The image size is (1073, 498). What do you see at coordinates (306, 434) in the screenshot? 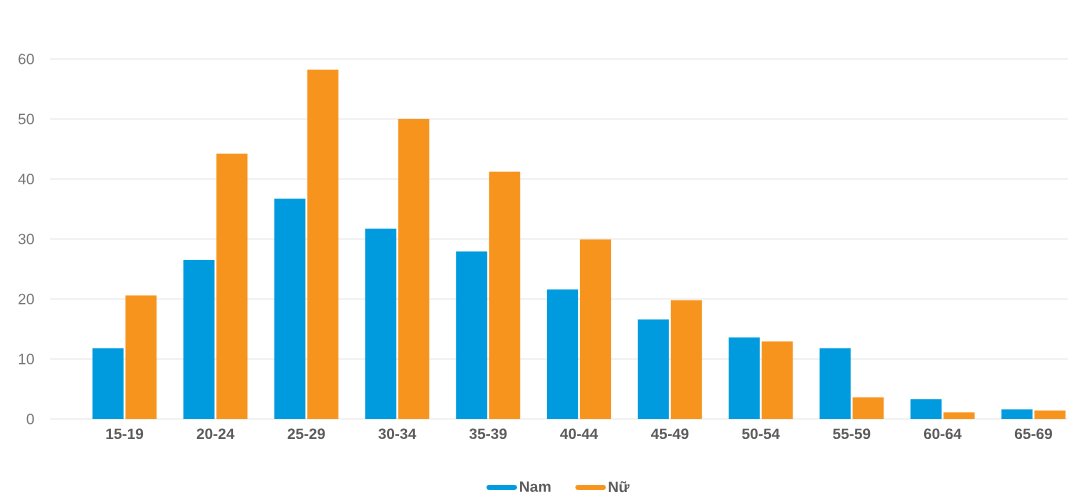
I see `x-tick-label: 25-29` at bounding box center [306, 434].